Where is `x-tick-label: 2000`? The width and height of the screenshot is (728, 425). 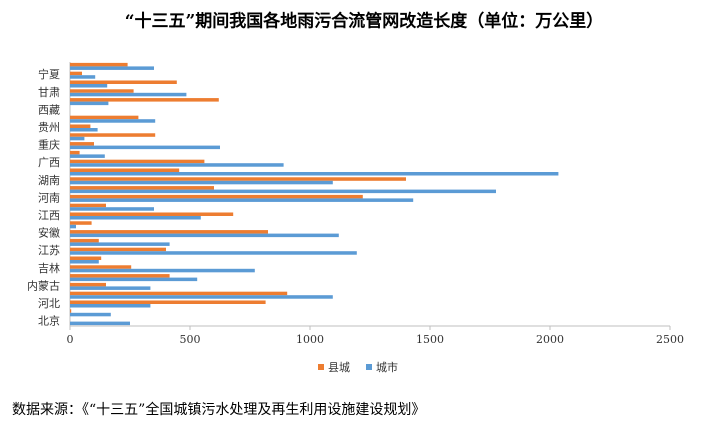 x-tick-label: 2000 is located at coordinates (550, 339).